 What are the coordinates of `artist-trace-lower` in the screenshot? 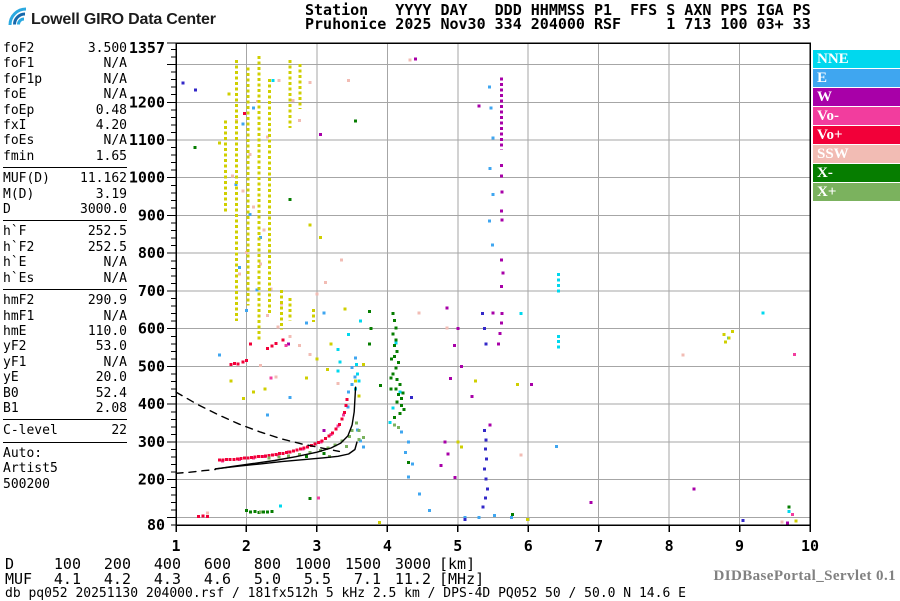 It's located at (286, 455).